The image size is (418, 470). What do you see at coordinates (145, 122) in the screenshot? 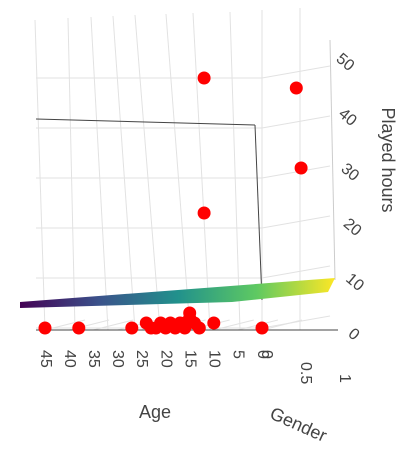
I see `box-edge-top` at bounding box center [145, 122].